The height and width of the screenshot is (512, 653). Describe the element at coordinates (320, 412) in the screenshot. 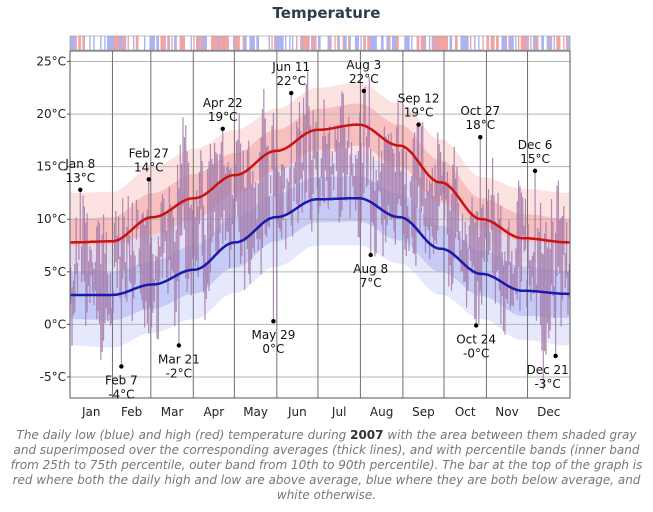

I see `x-axis: Jan Feb Mar Apr May Jun Jul Aug Sep Oct Nov Dec` at that location.